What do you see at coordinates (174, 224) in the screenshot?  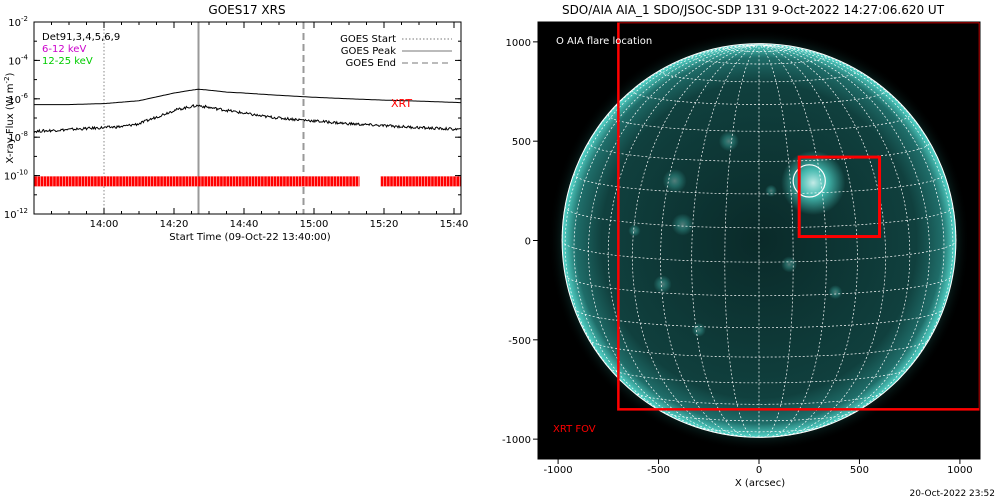 I see `goes-x-tick-label: 14:20` at bounding box center [174, 224].